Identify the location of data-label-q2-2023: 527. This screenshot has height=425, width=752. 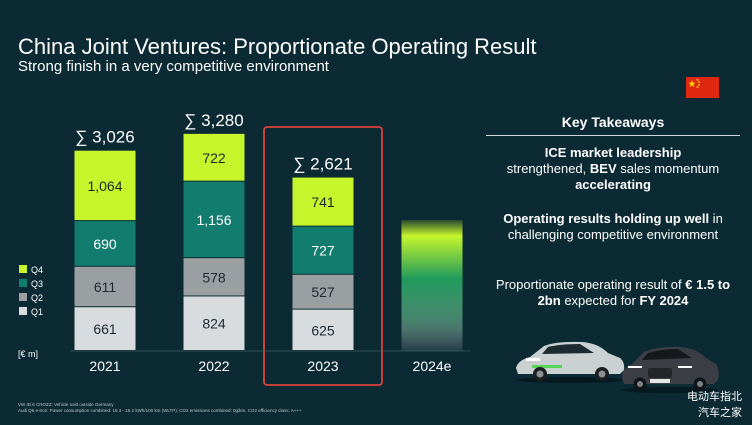
(323, 292).